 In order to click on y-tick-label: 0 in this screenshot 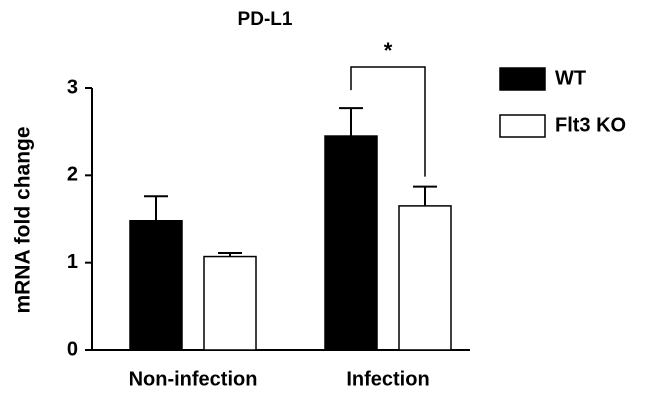, I will do `click(72, 349)`.